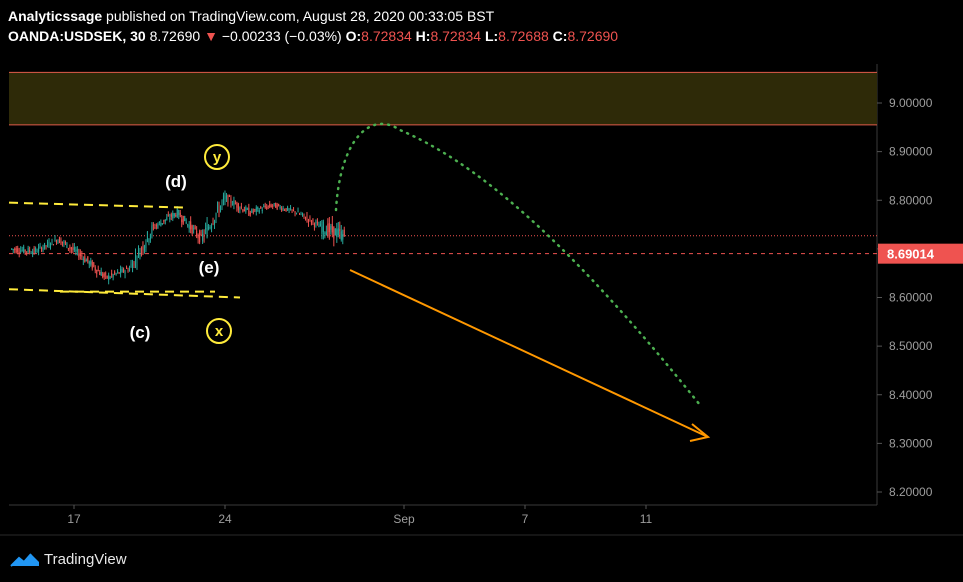 Image resolution: width=963 pixels, height=582 pixels. Describe the element at coordinates (176, 181) in the screenshot. I see `wave-label: (d)` at that location.